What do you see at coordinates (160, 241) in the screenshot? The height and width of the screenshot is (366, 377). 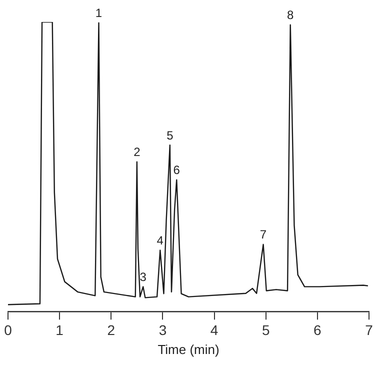 I see `annotation: 4` at bounding box center [160, 241].